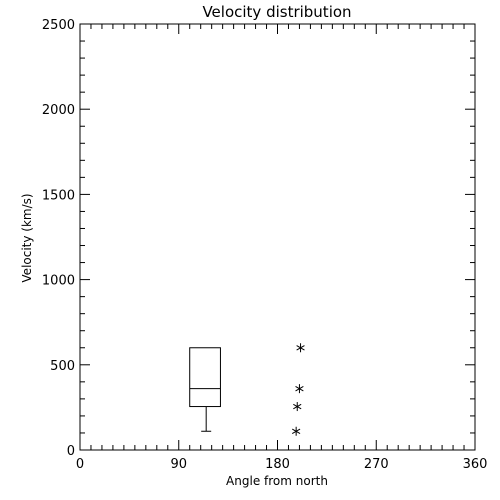 The width and height of the screenshot is (500, 500). What do you see at coordinates (27, 237) in the screenshot?
I see `y-axis-label: Velocity (km/s)` at bounding box center [27, 237].